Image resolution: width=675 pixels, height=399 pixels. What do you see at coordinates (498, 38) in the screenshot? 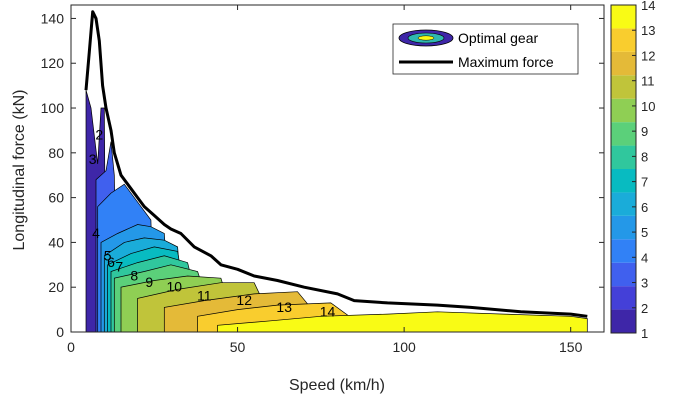
I see `legend-label-optimal-gear: Optimal gear` at bounding box center [498, 38].